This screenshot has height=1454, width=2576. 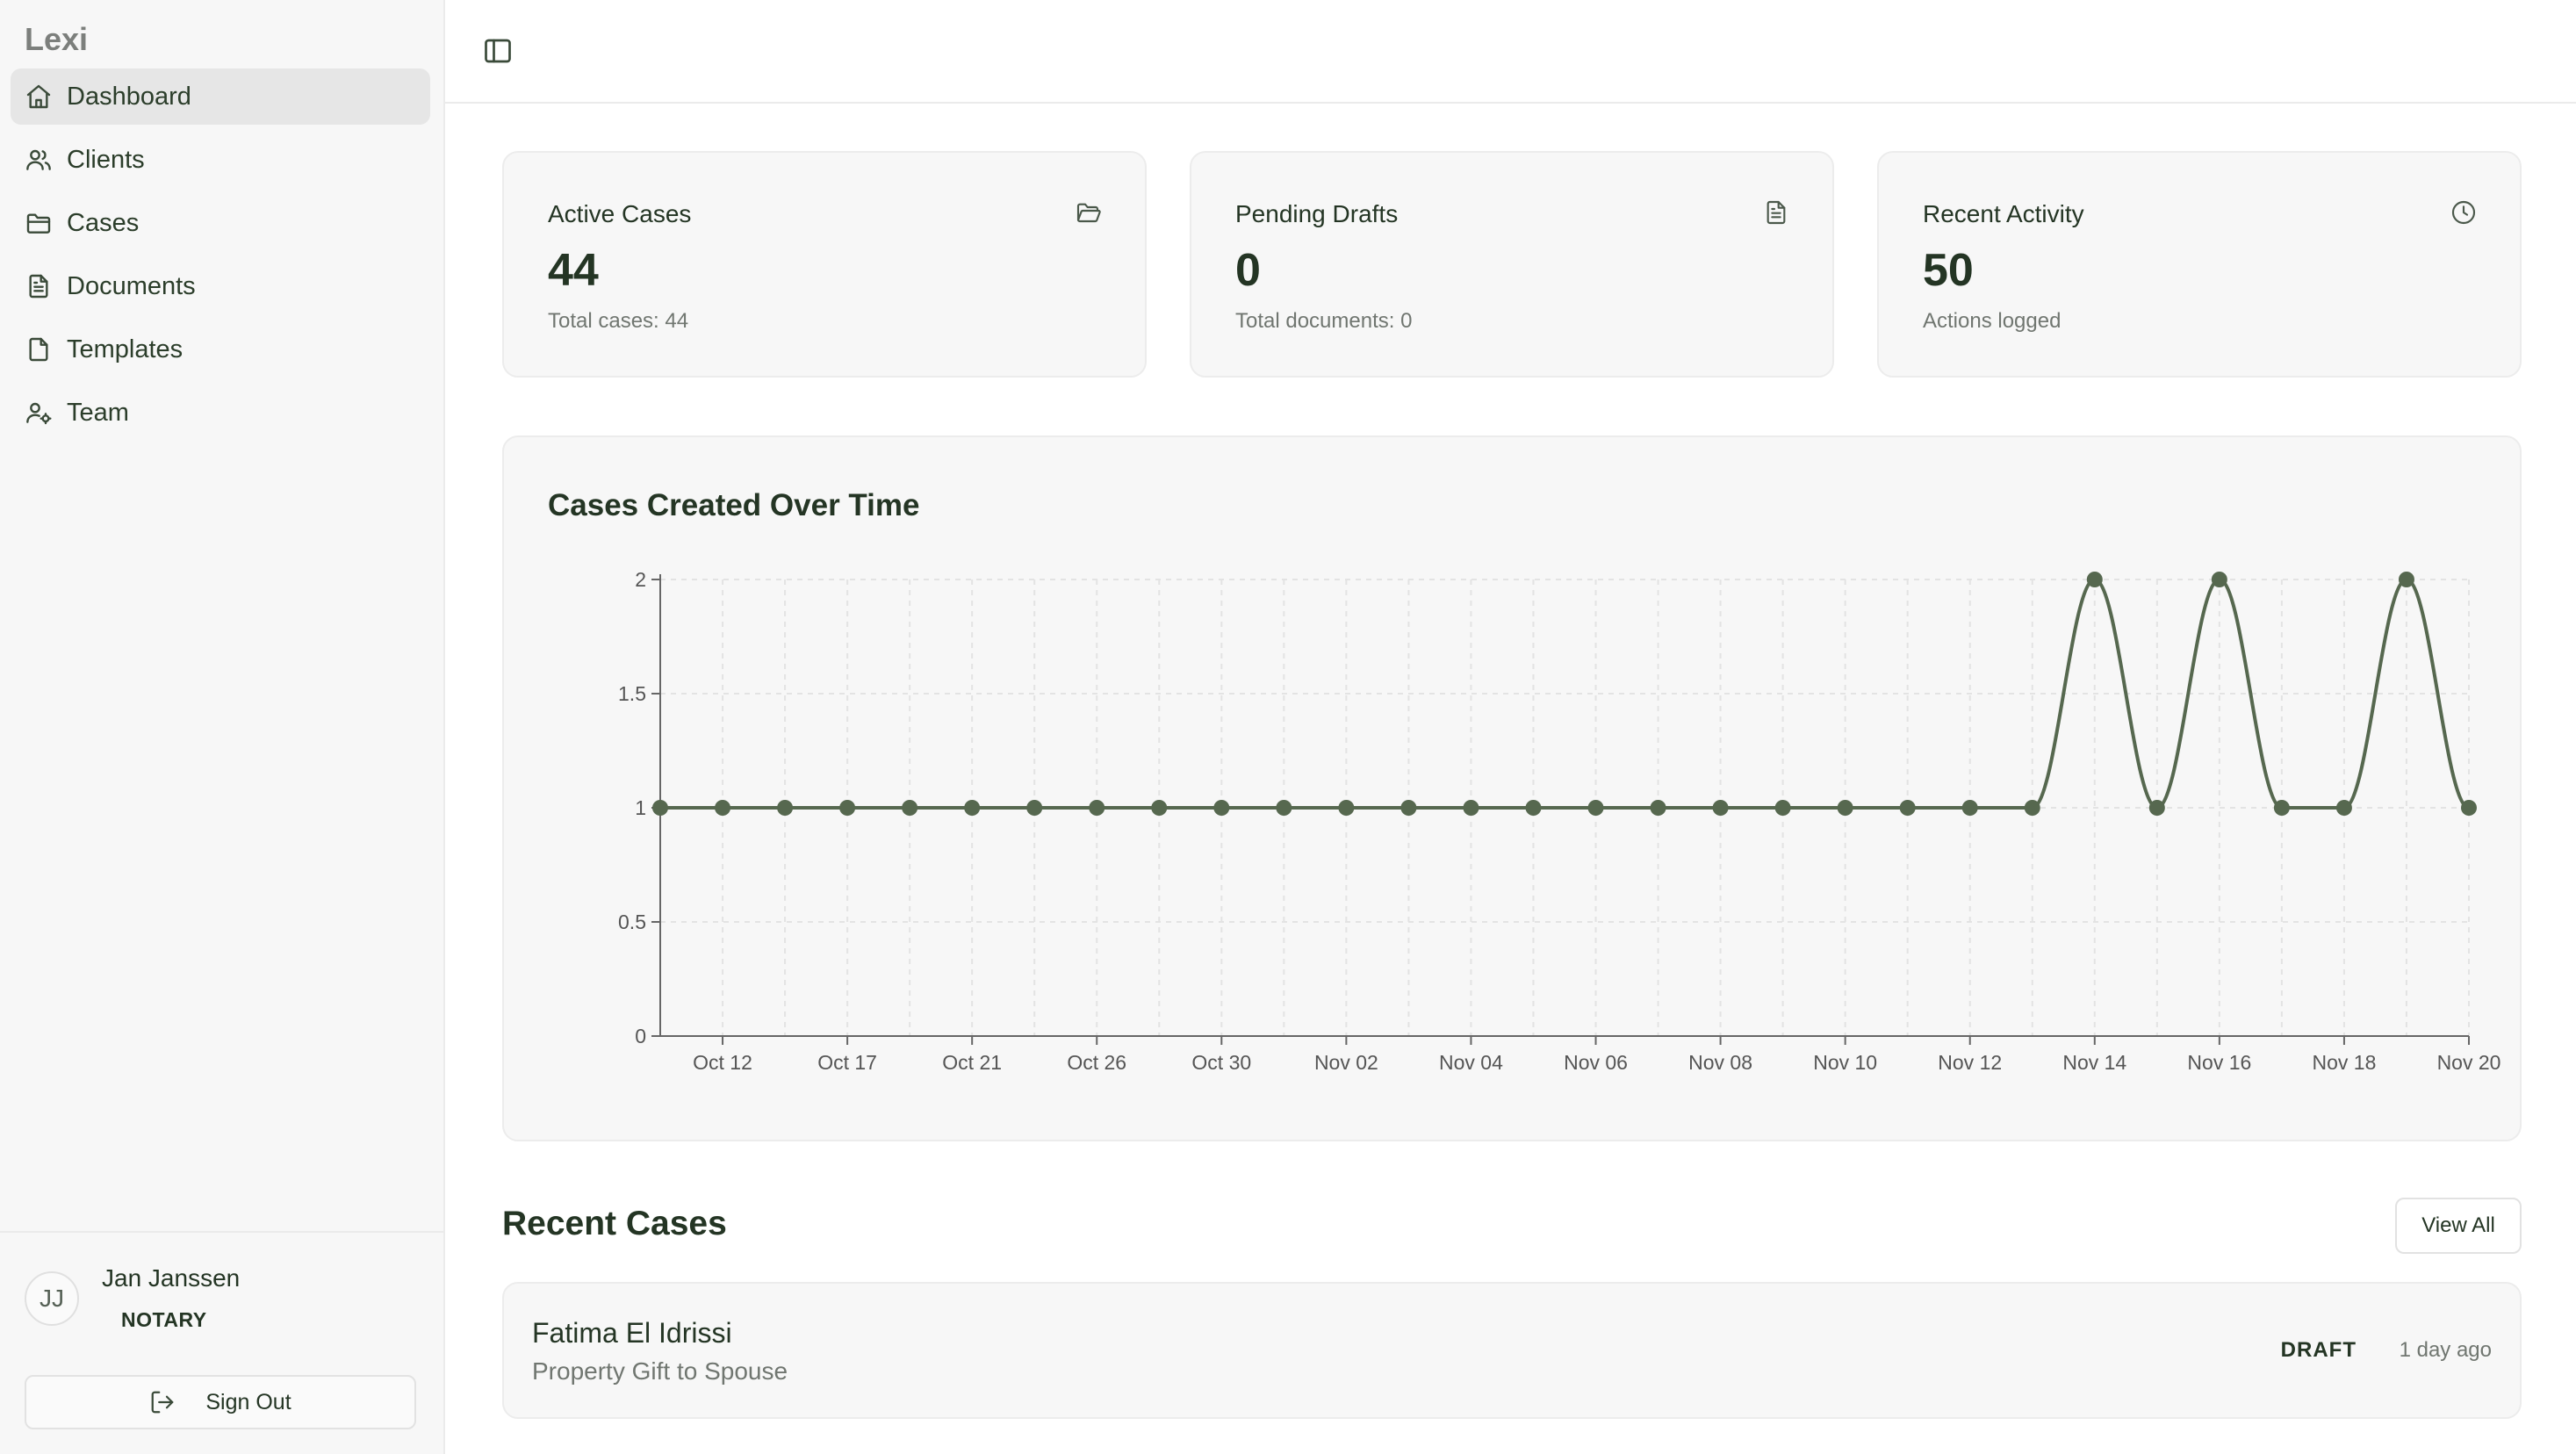 I want to click on stat-value: 44, so click(x=573, y=270).